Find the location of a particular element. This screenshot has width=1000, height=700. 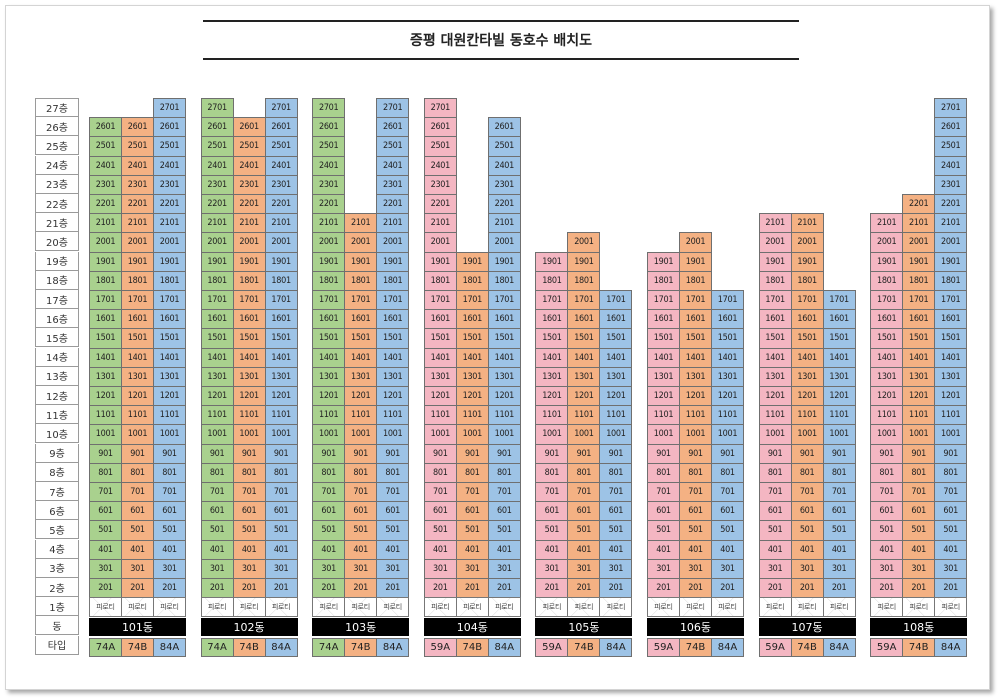

unit-cell: 2301 is located at coordinates (440, 184).